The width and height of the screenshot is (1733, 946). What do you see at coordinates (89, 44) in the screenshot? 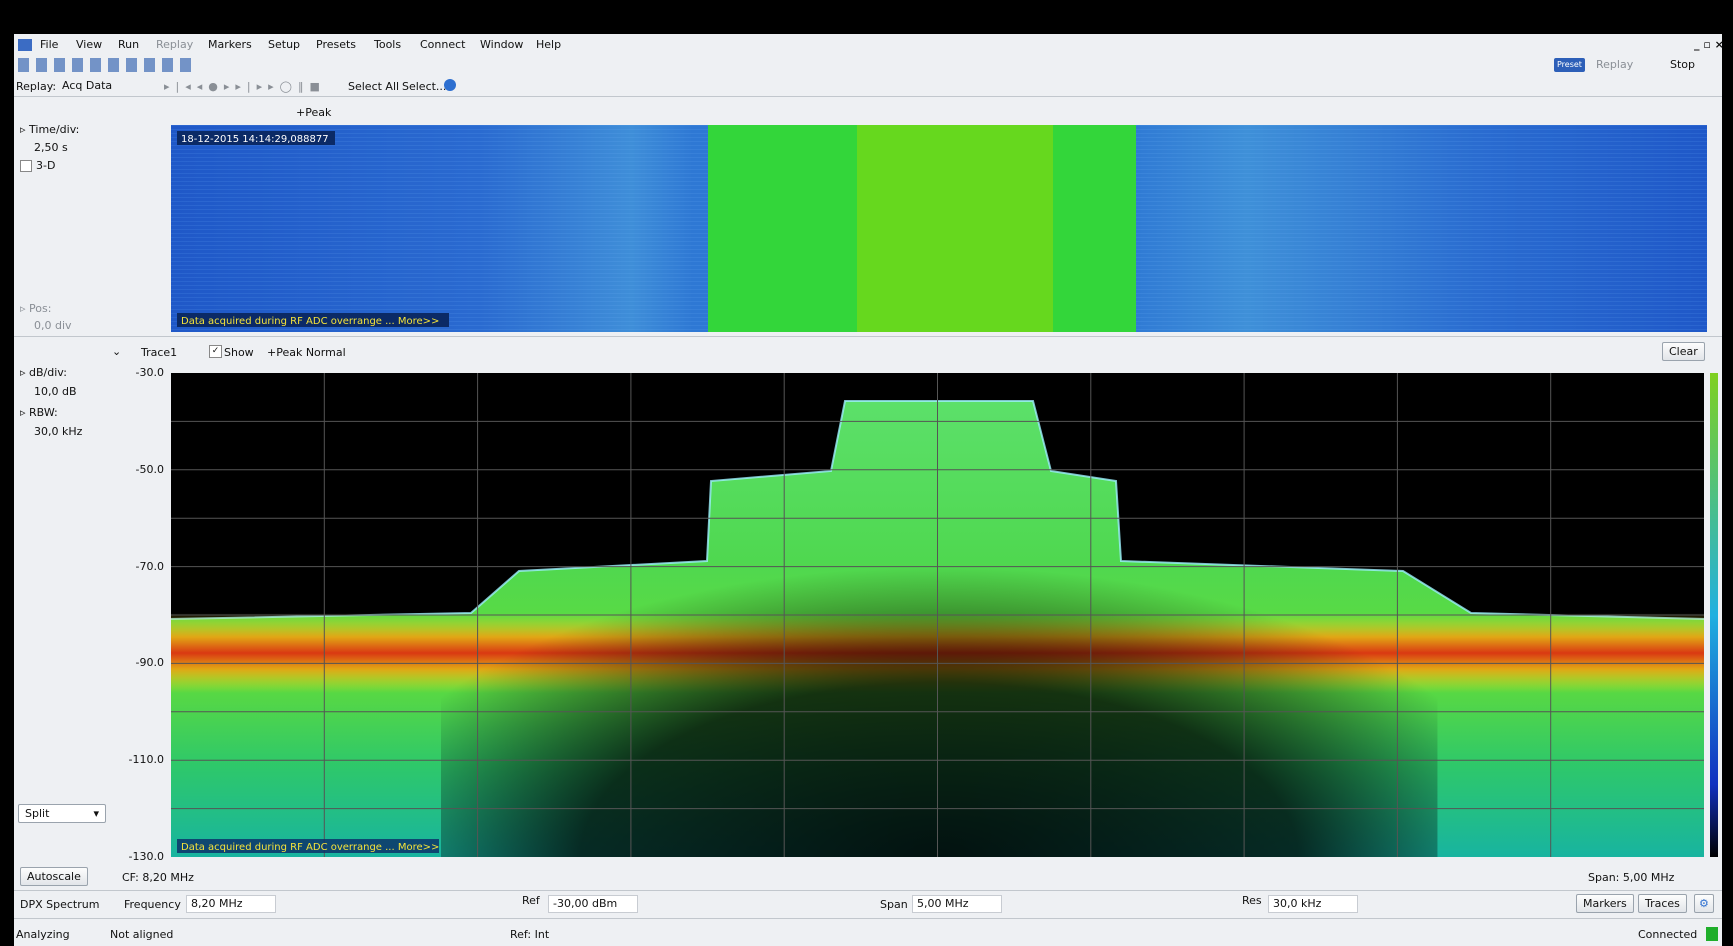
I see `menu-item: View` at bounding box center [89, 44].